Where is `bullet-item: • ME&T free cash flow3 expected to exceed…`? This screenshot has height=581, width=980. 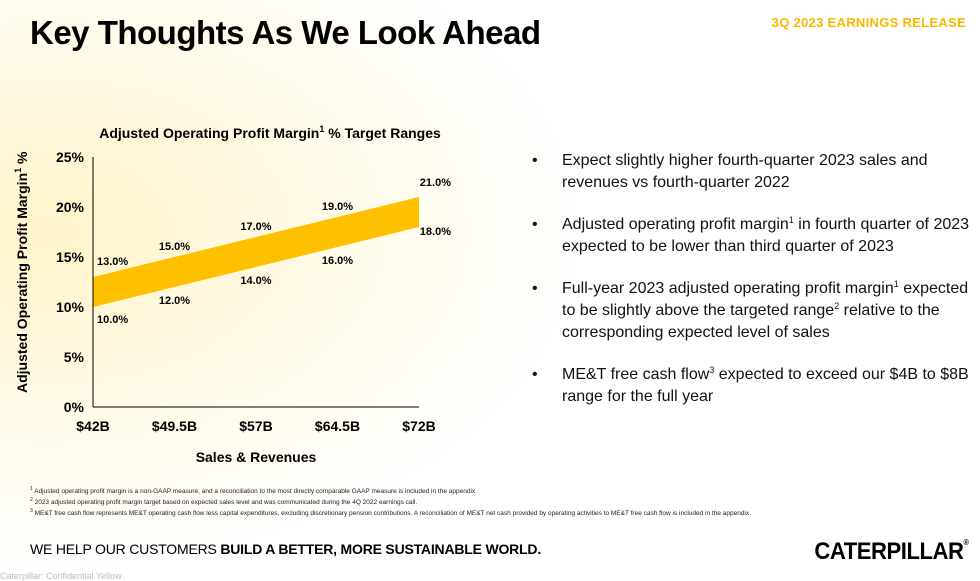 bullet-item: • ME&T free cash flow3 expected to exceed… is located at coordinates (752, 386).